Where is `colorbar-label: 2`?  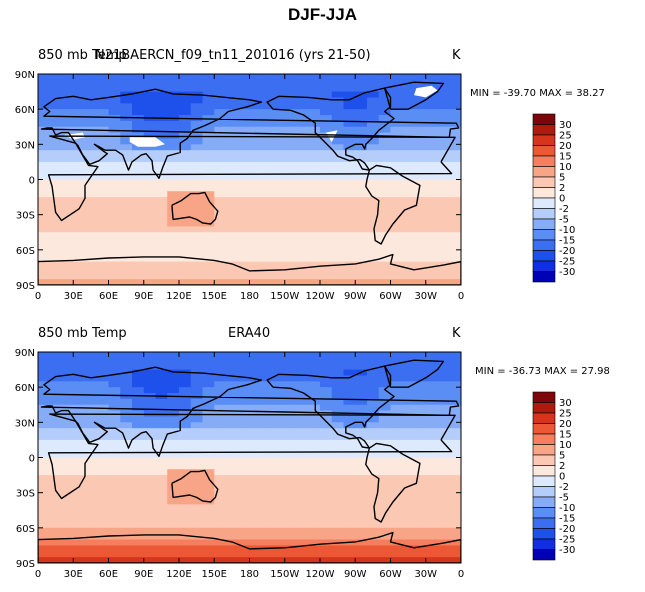 colorbar-label: 2 is located at coordinates (562, 466).